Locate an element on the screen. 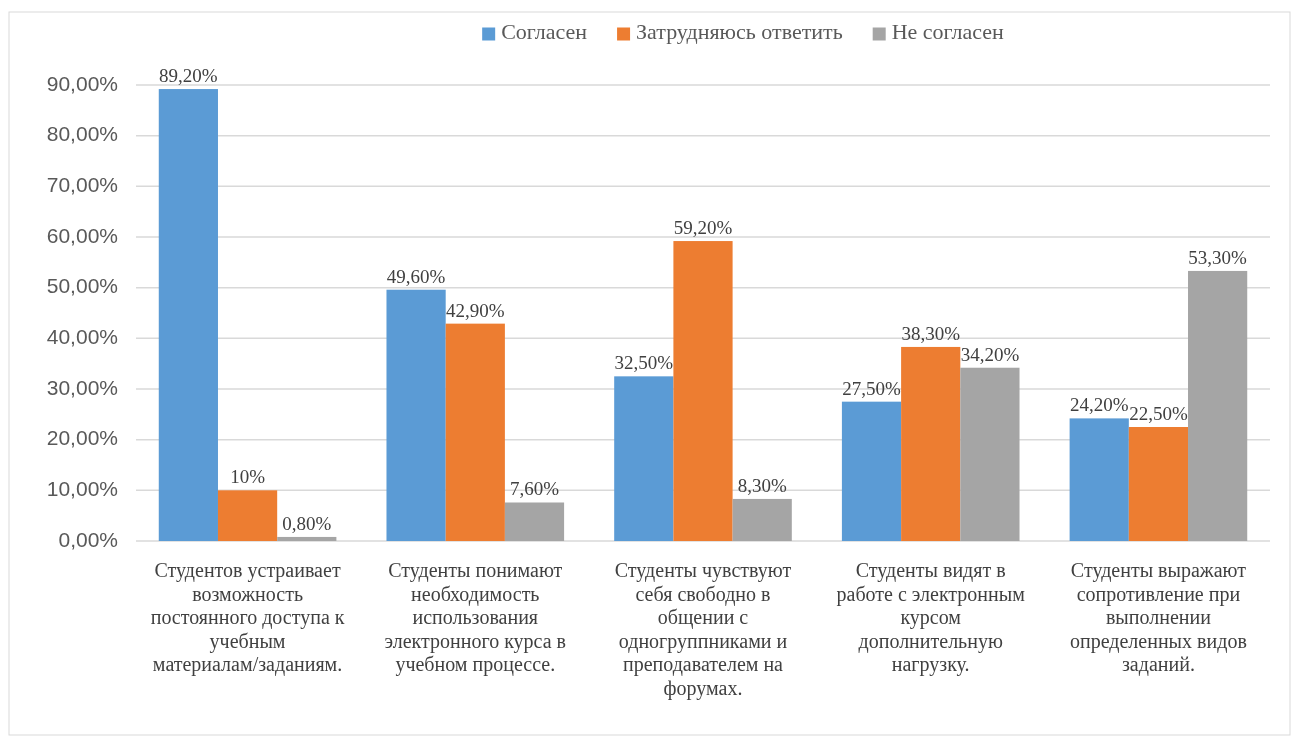  y-tick-label: 80,00% is located at coordinates (82, 134).